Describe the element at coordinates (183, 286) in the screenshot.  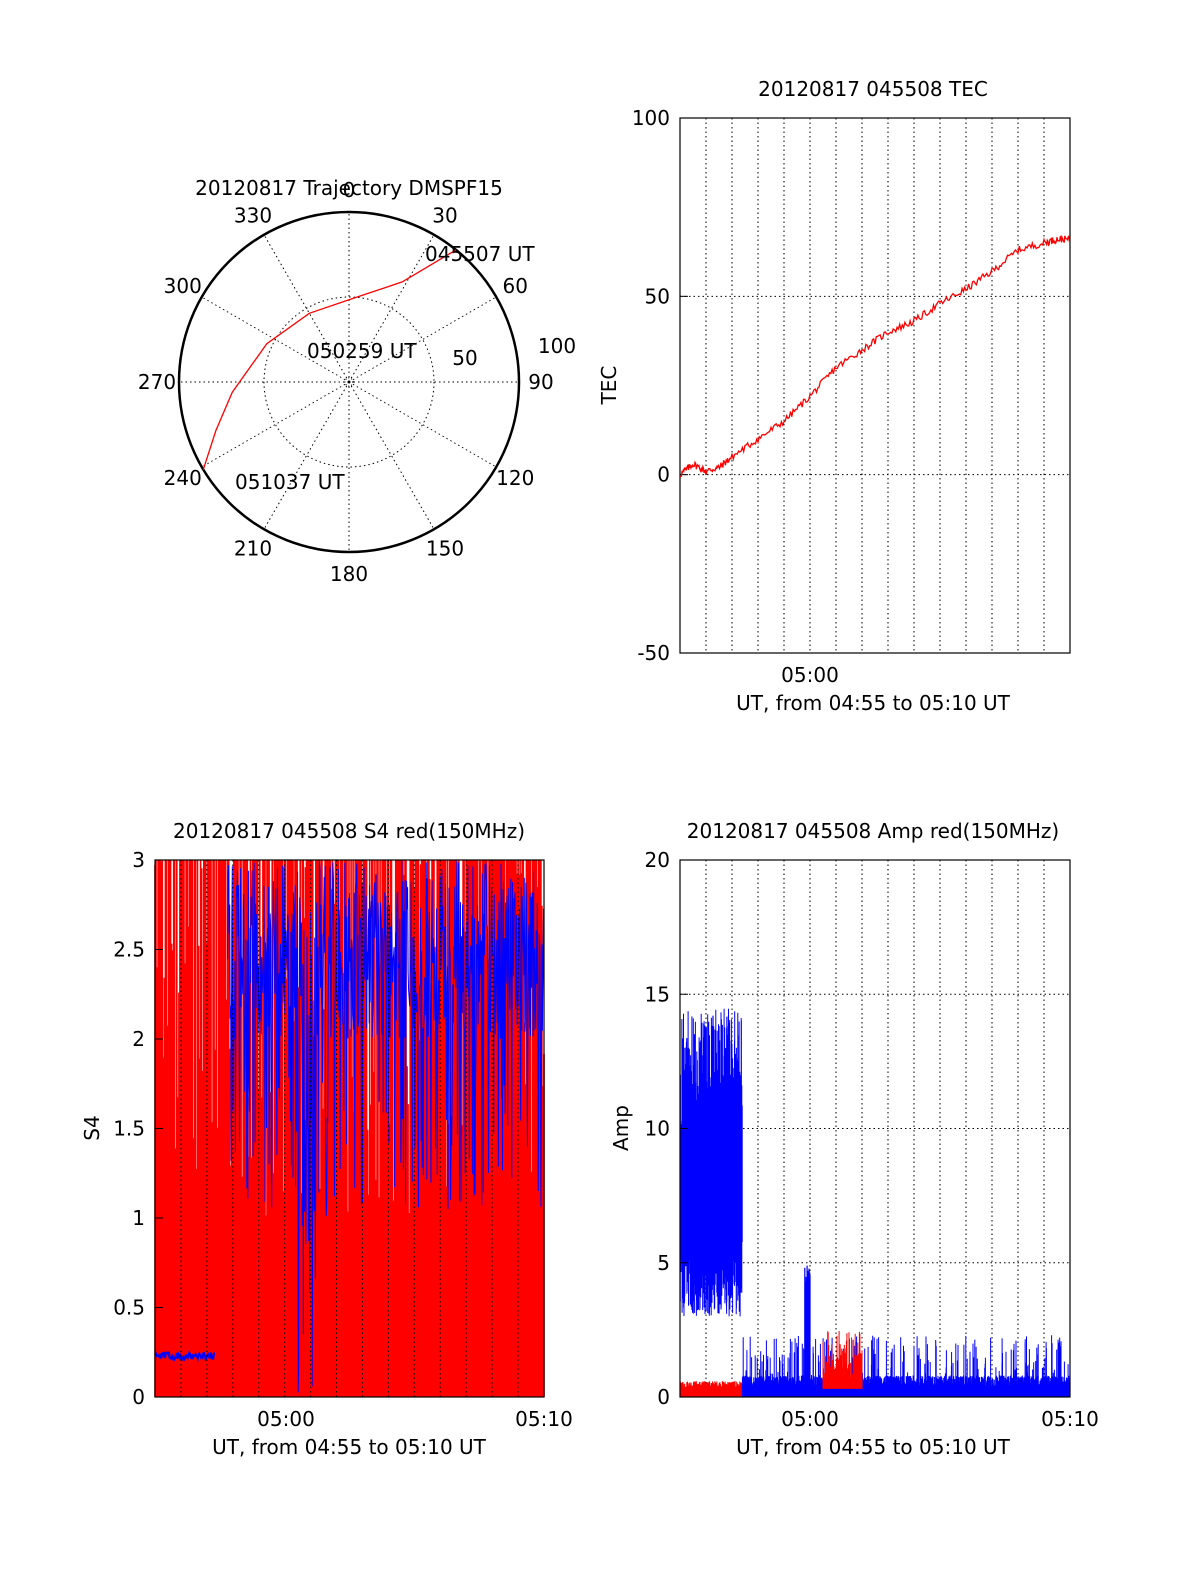
I see `polar-angle-label-300: 300` at that location.